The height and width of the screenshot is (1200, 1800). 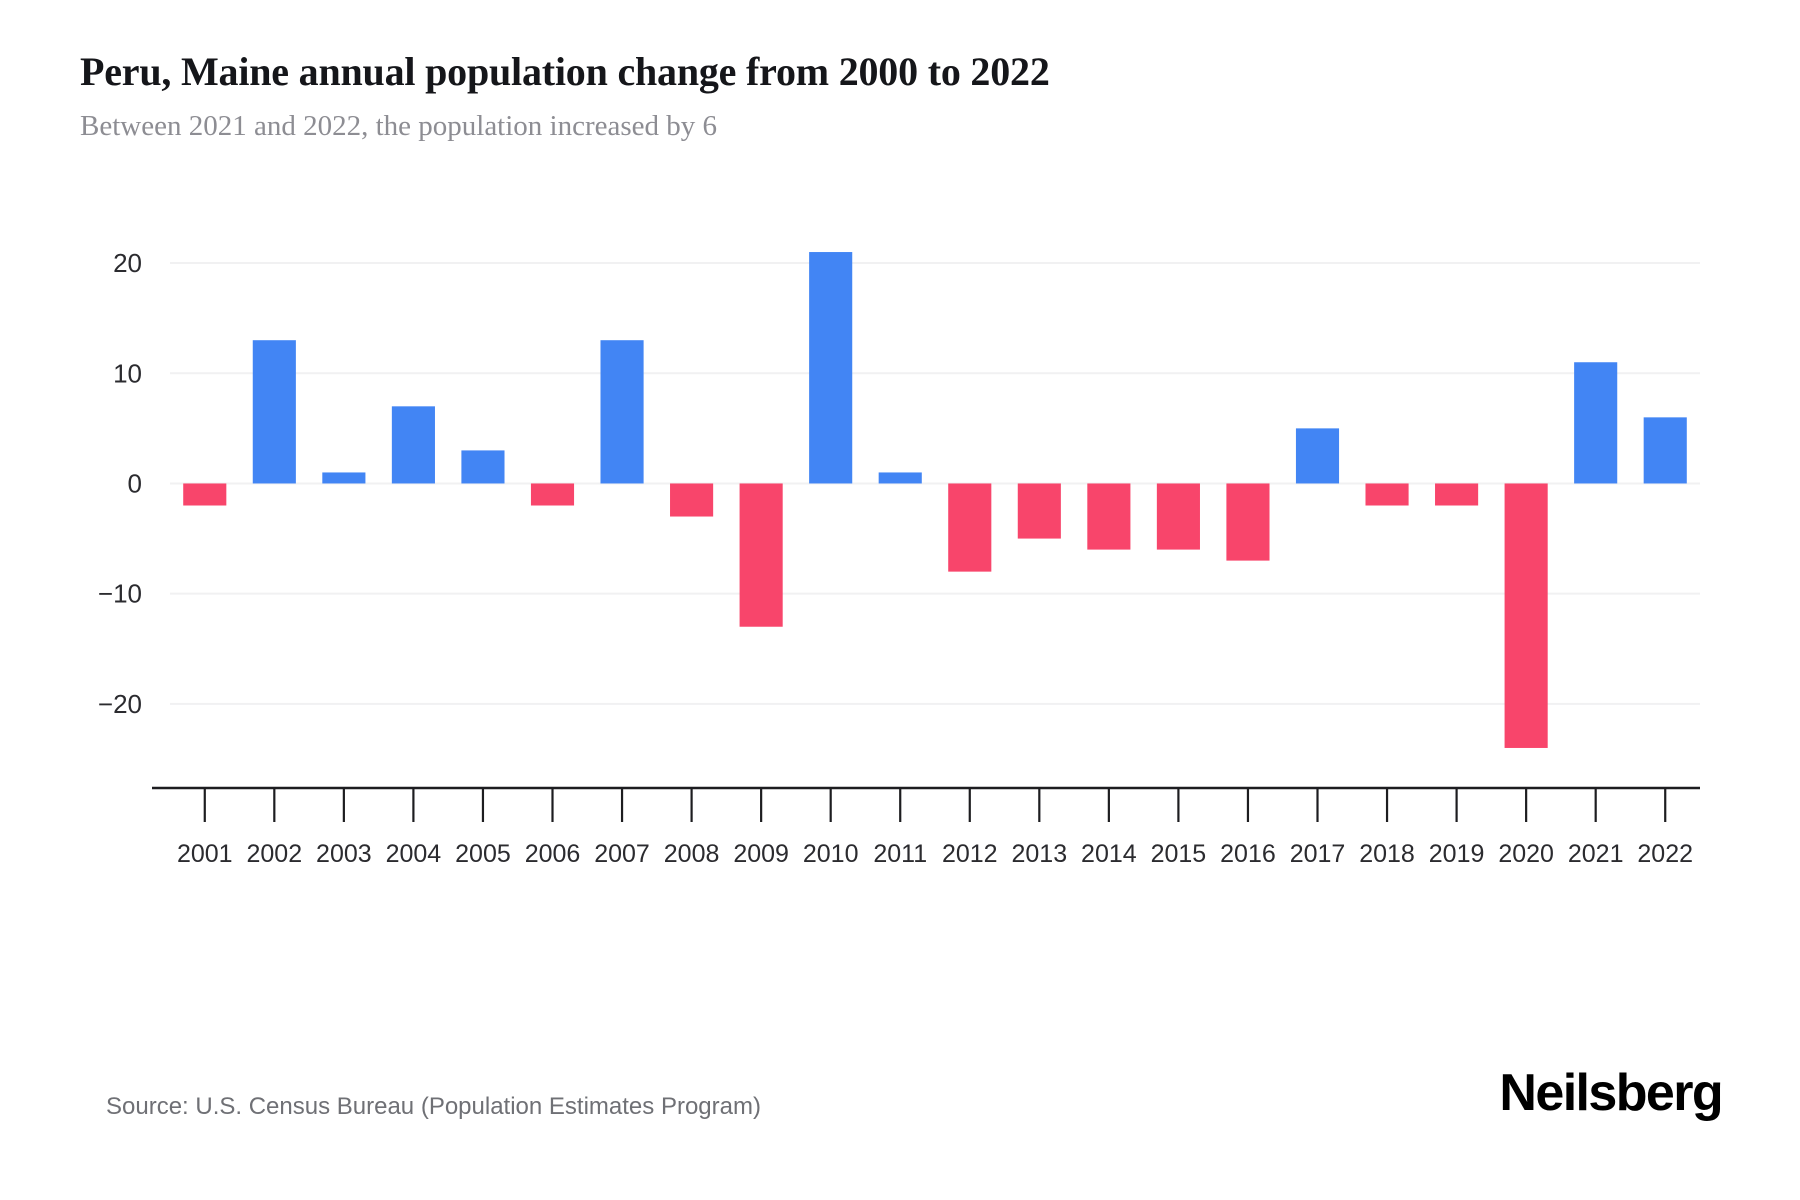 I want to click on bar-2011, so click(x=900, y=478).